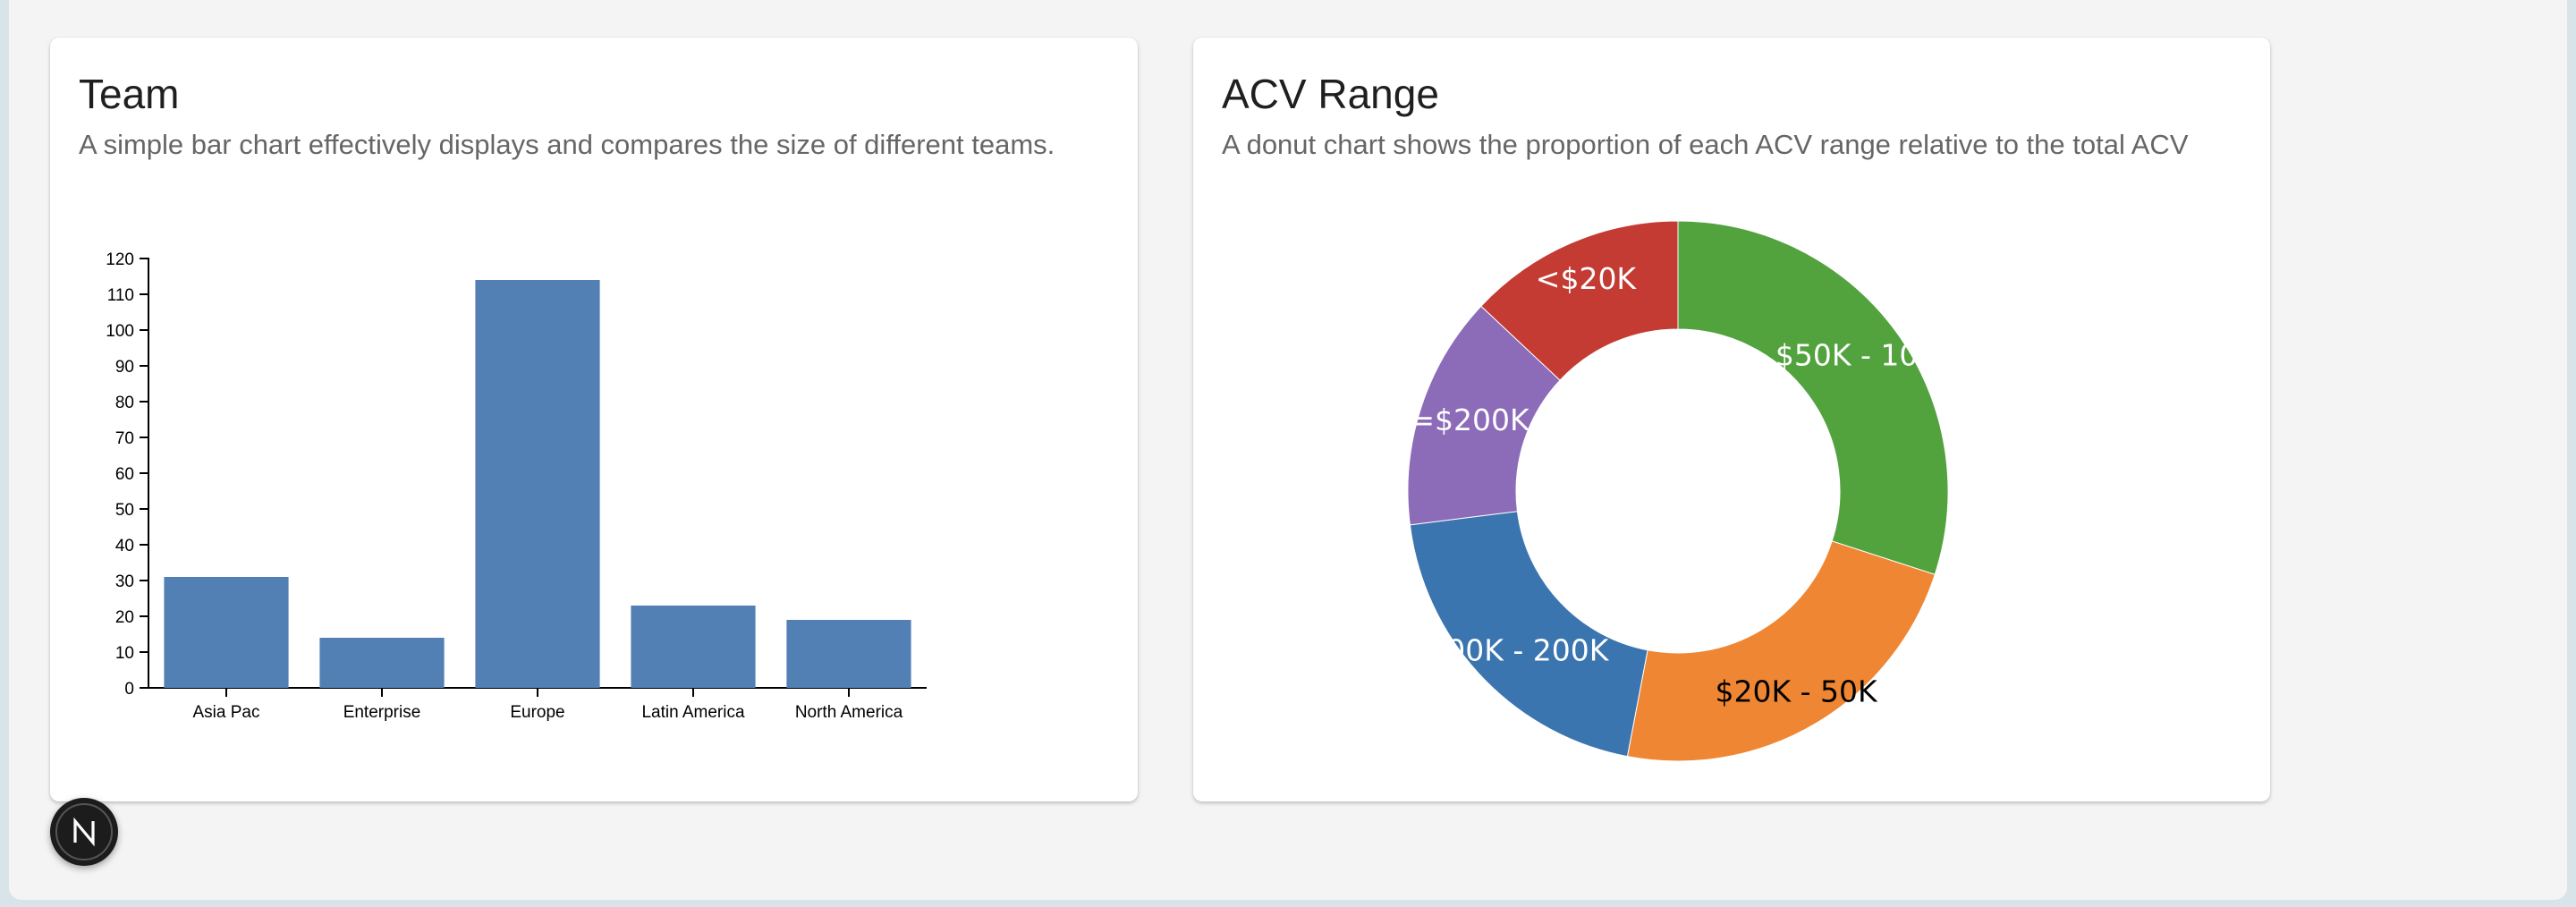 The width and height of the screenshot is (2576, 907). I want to click on acv-card-title: ACV Range, so click(1330, 94).